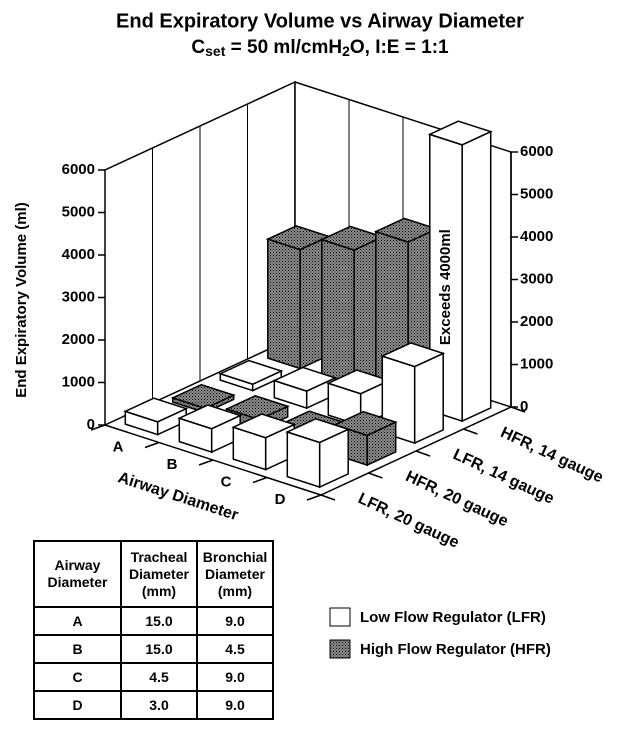 The height and width of the screenshot is (745, 637). I want to click on table-cell: B, so click(77, 649).